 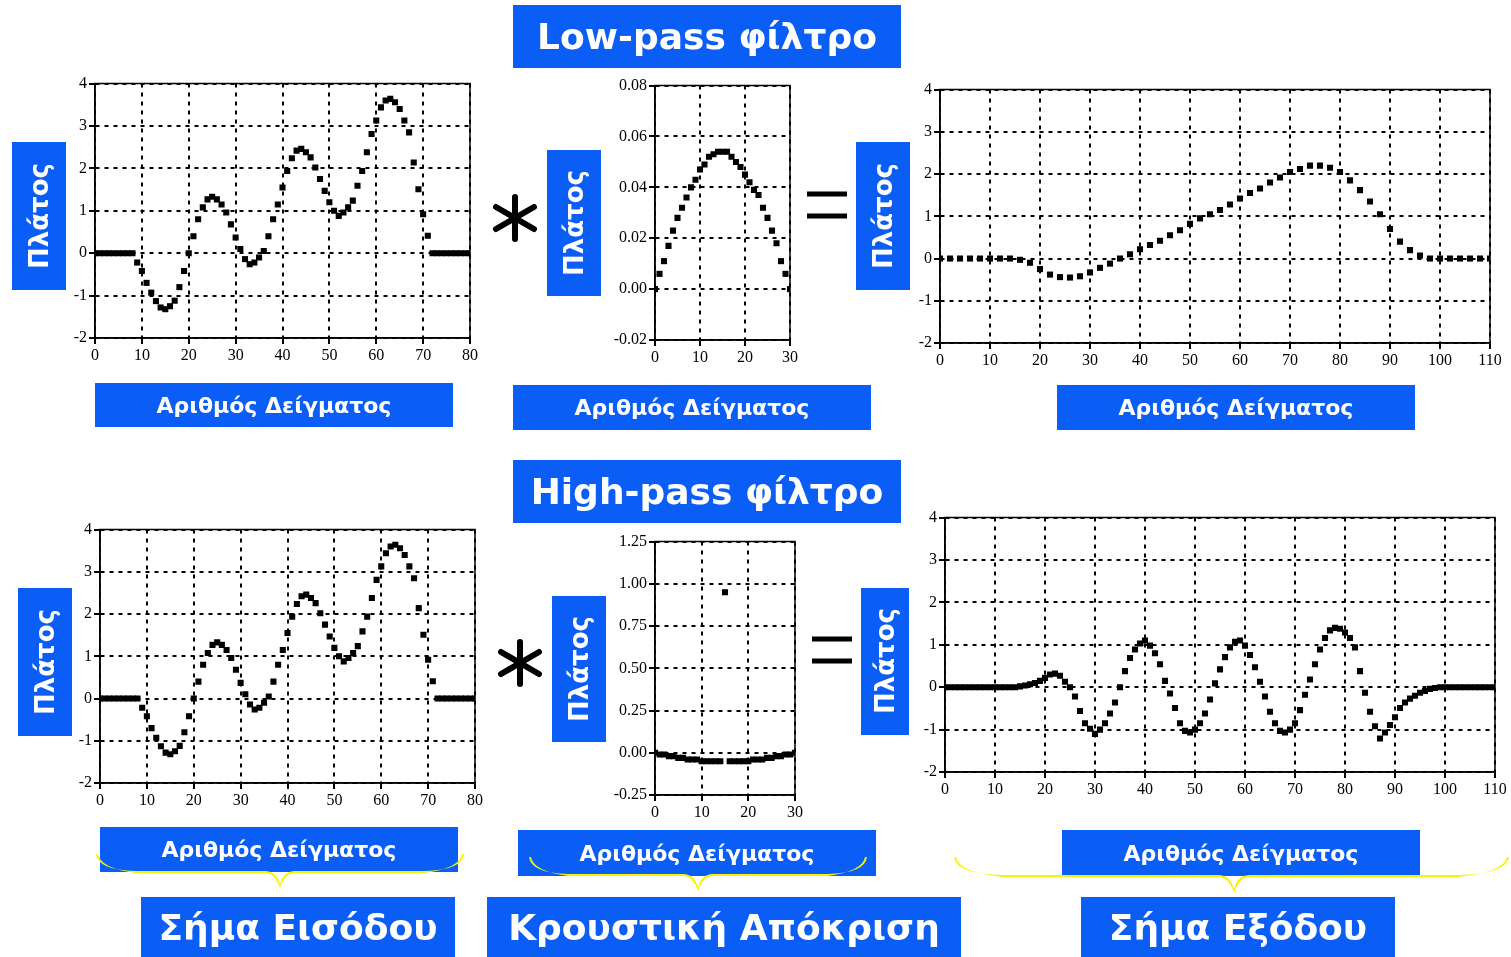 I want to click on y-tick-label: 1.00, so click(x=633, y=583).